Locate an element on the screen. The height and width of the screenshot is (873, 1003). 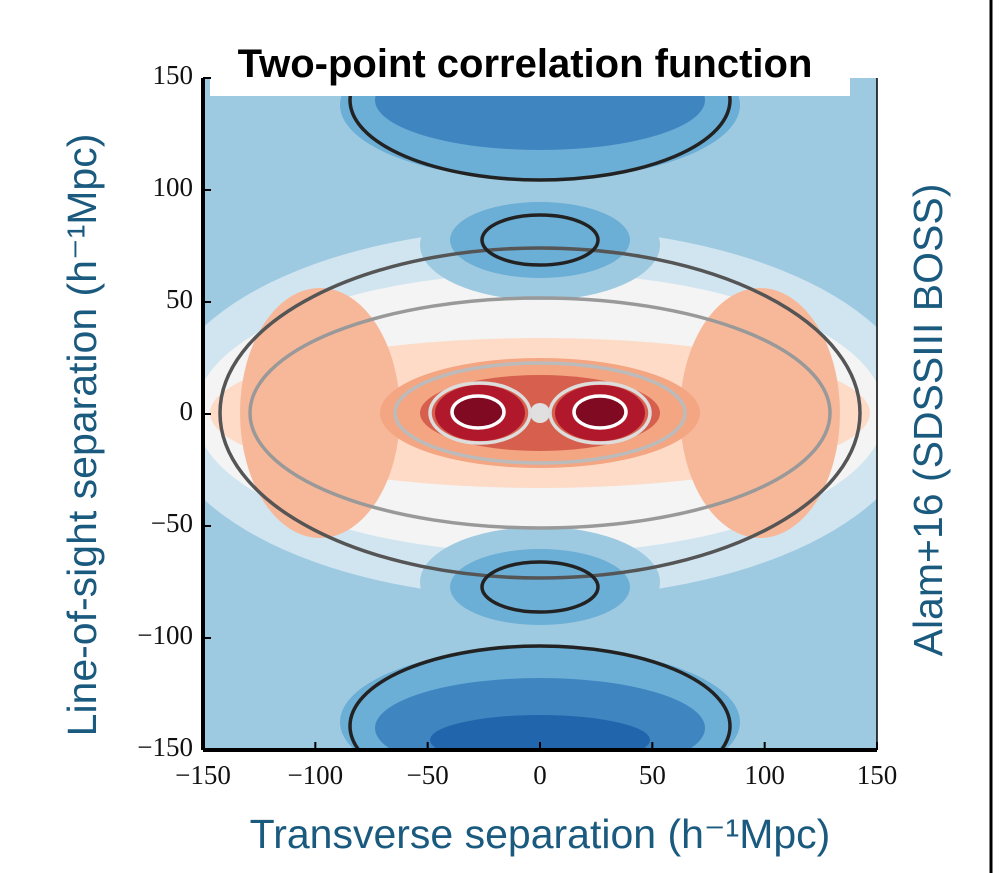
x-tick-label: 0 is located at coordinates (540, 775).